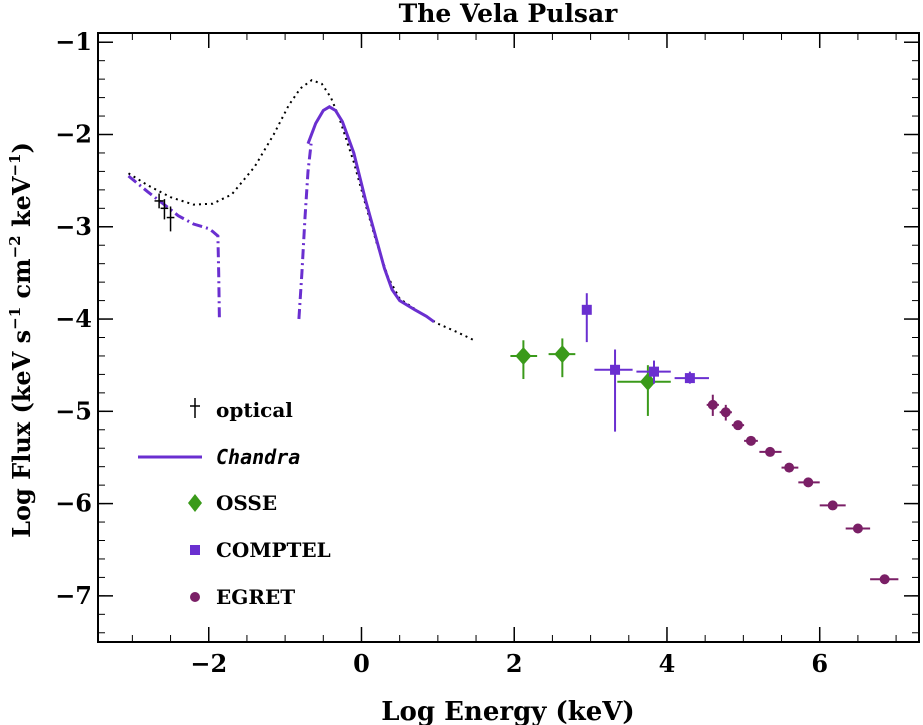 This screenshot has width=923, height=725. Describe the element at coordinates (21, 434) in the screenshot. I see `y-label-part: Log Flux (keV s` at that location.